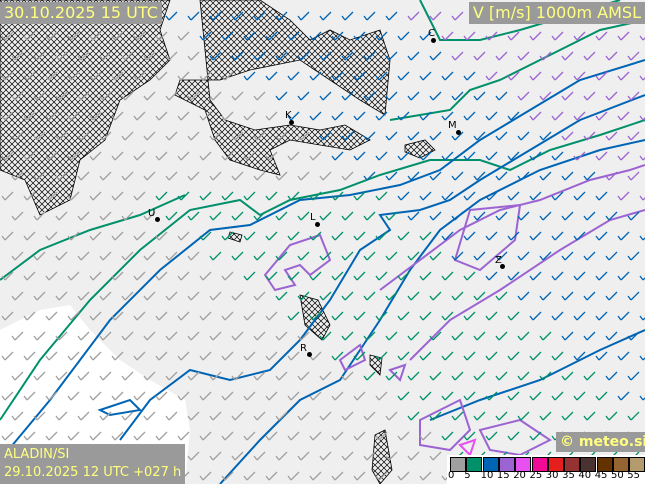 The height and width of the screenshot is (484, 645). I want to click on copyright-label: © meteo.si, so click(600, 442).